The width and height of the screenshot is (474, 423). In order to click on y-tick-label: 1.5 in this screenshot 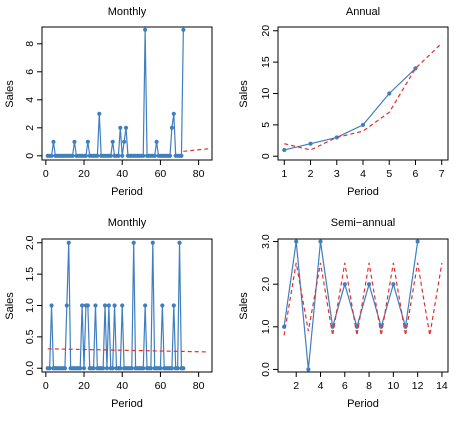, I will do `click(30, 274)`.